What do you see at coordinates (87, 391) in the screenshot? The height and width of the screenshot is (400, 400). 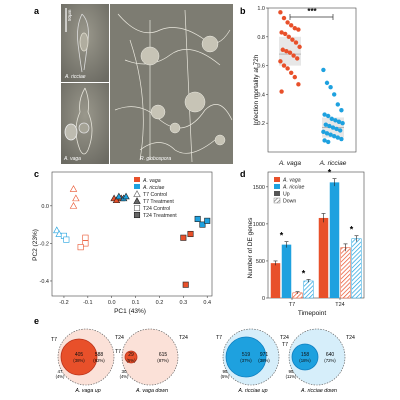 I see `venn-caption: A. vaga up` at bounding box center [87, 391].